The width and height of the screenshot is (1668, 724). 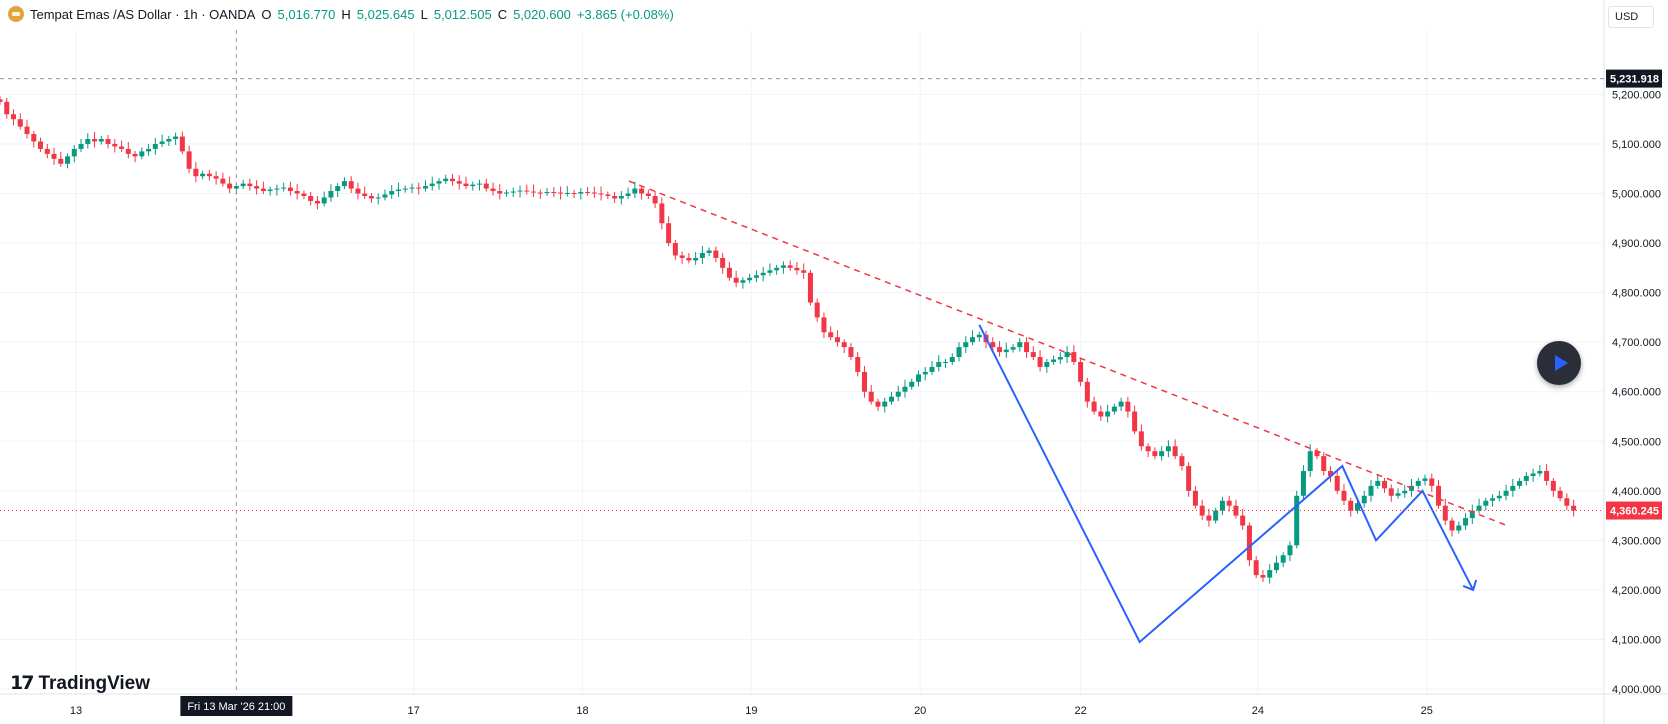 What do you see at coordinates (424, 14) in the screenshot?
I see `low-label: L` at bounding box center [424, 14].